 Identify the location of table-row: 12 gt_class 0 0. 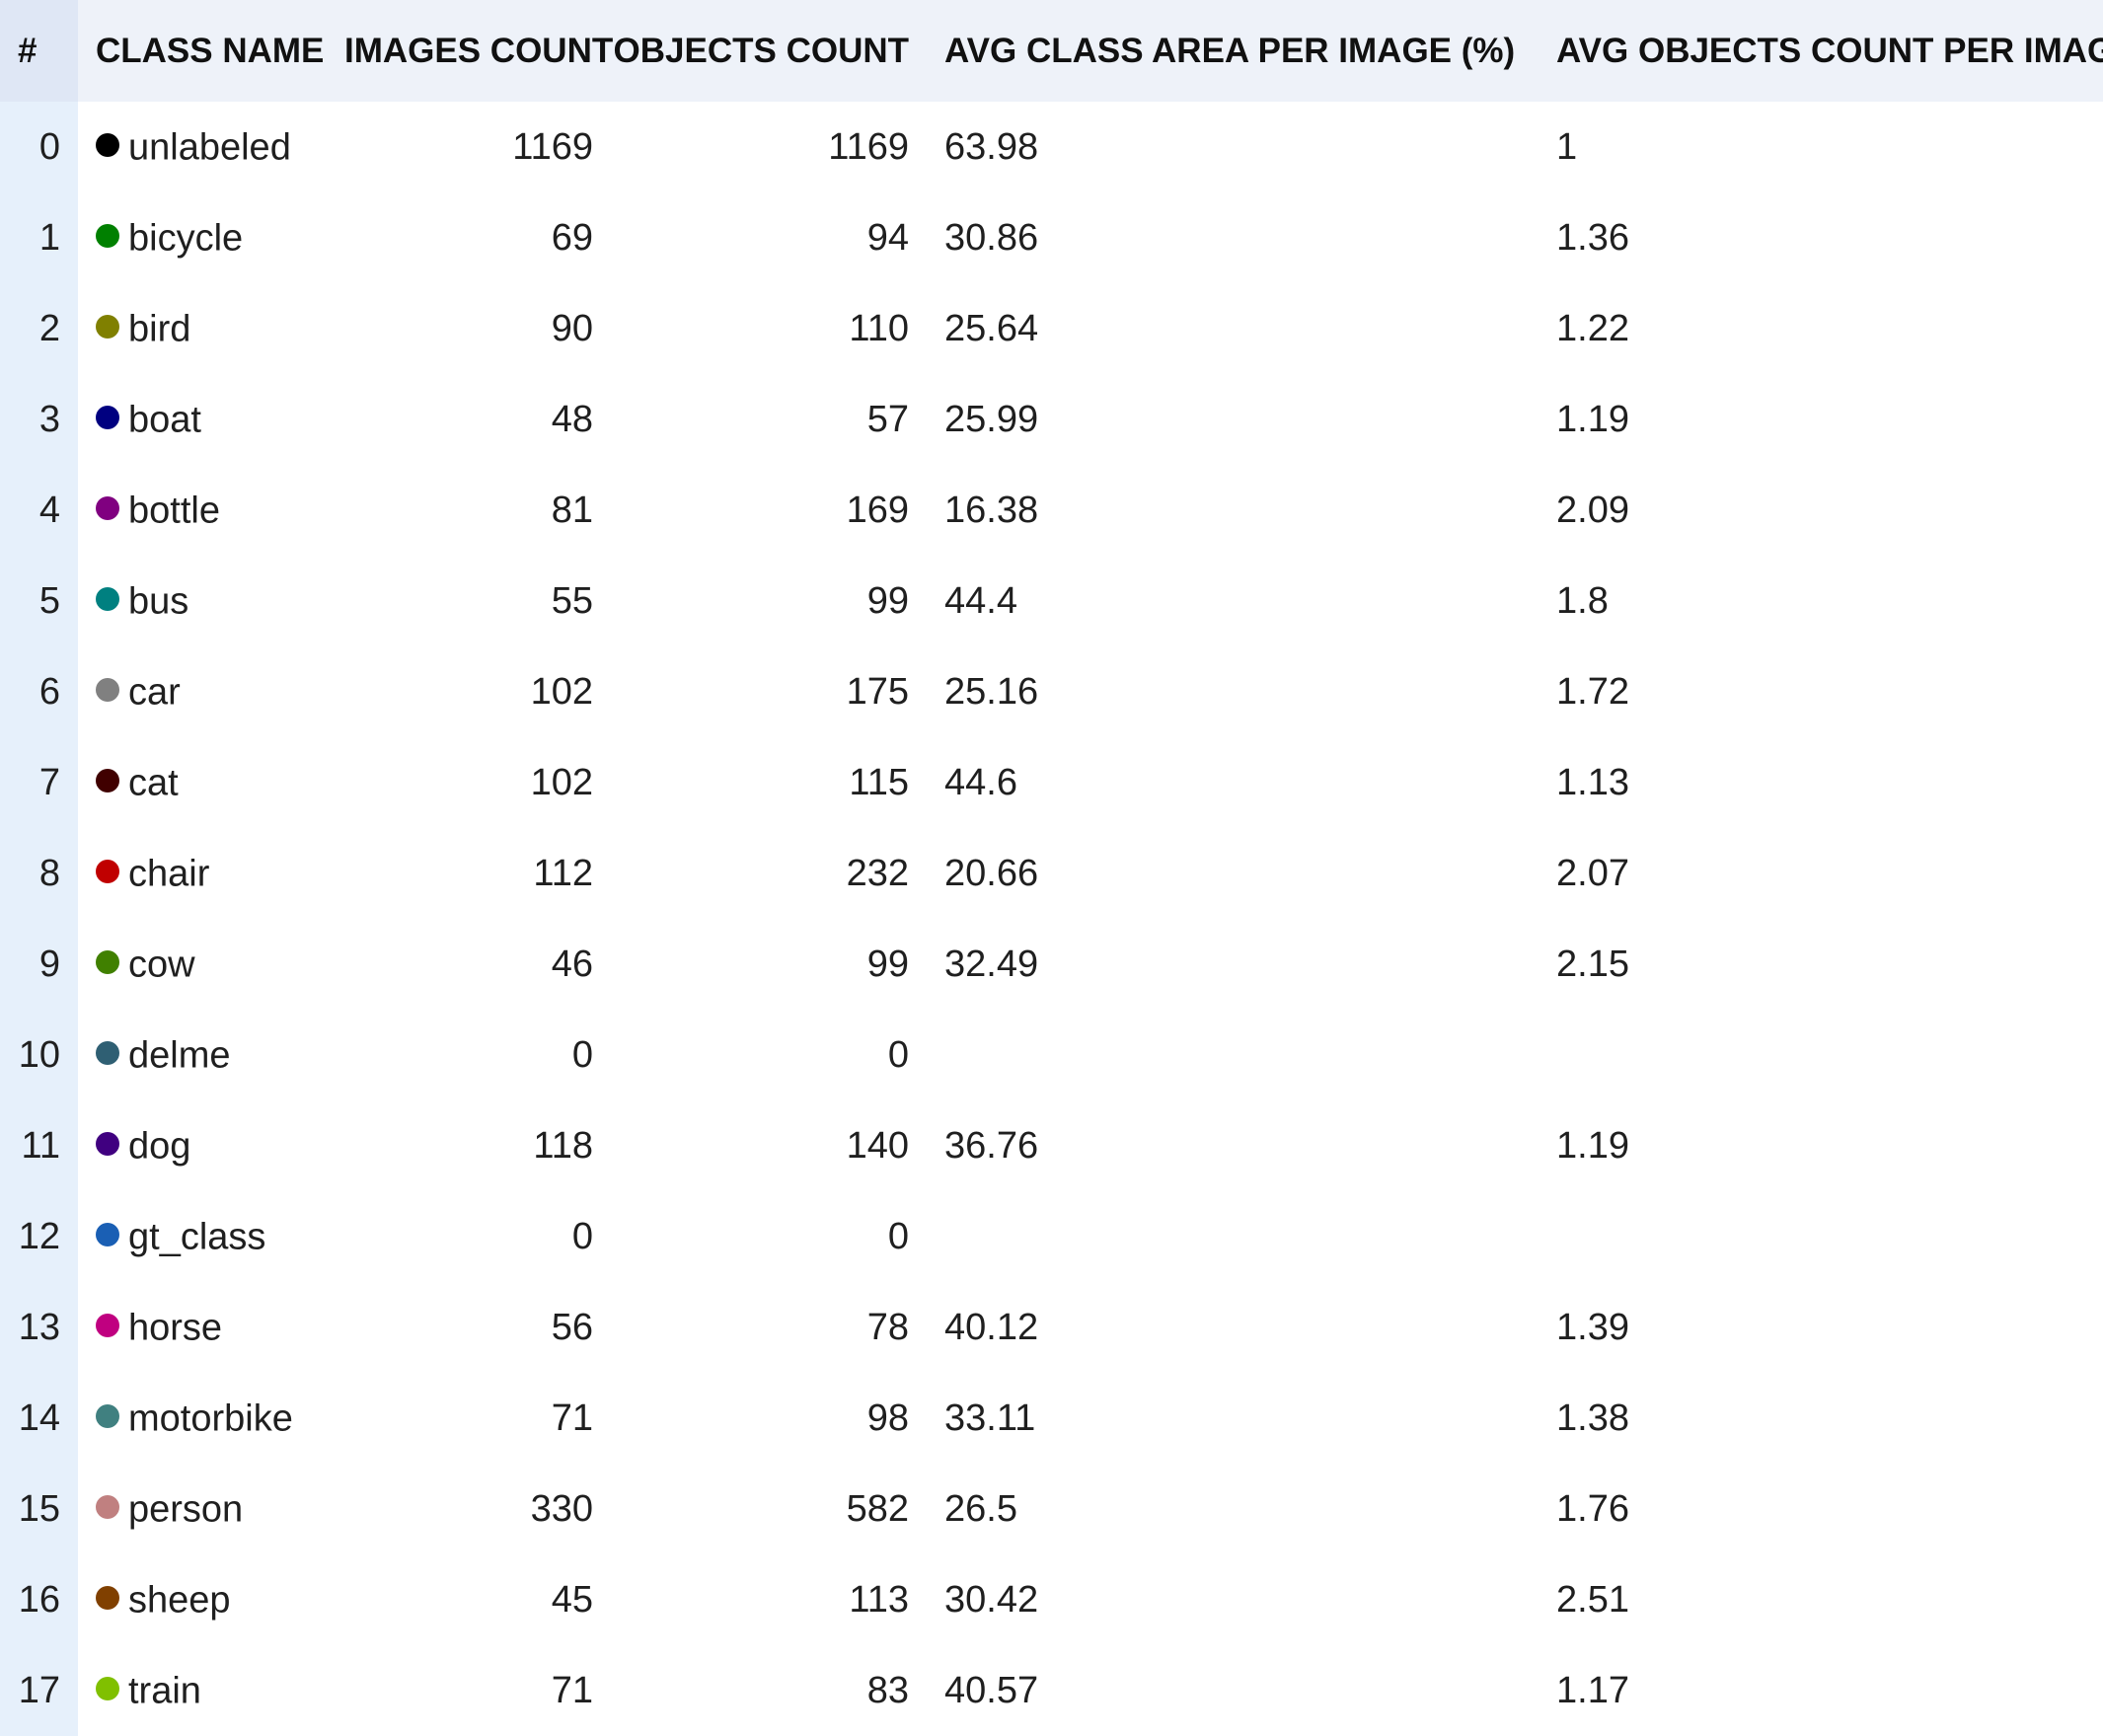
(1051, 1236).